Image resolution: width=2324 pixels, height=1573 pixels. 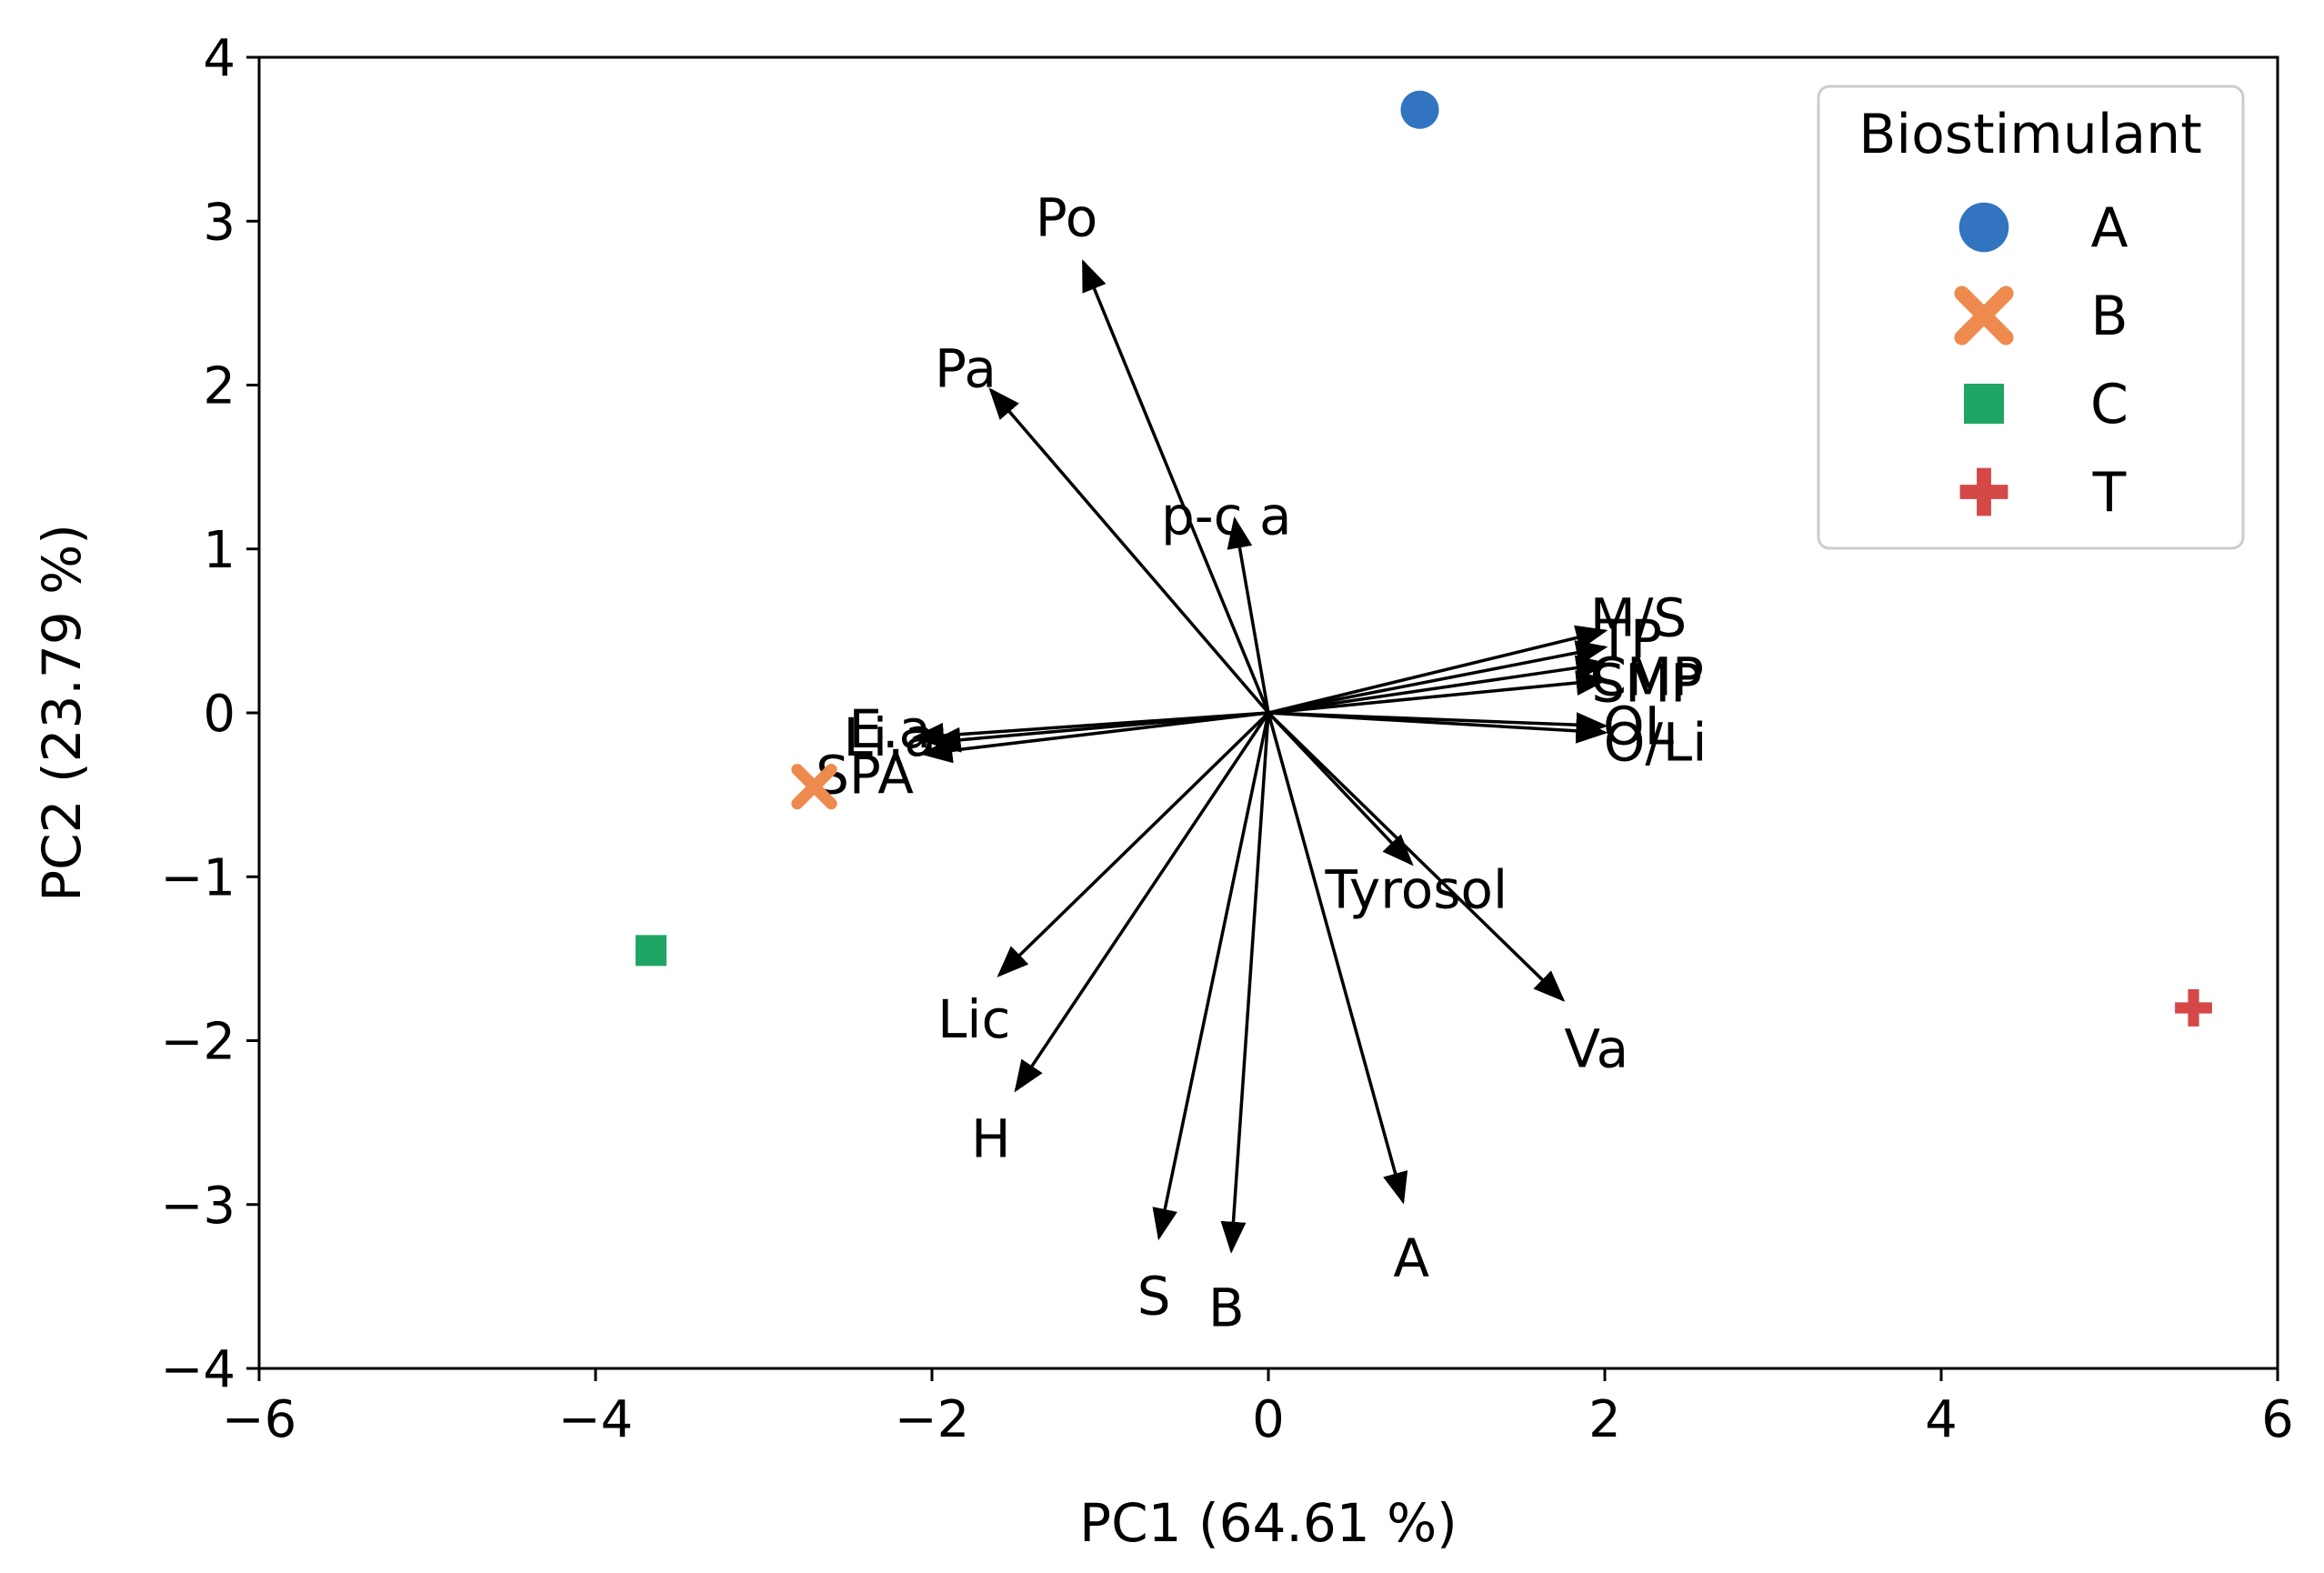 What do you see at coordinates (1411, 1258) in the screenshot?
I see `loading-label: A` at bounding box center [1411, 1258].